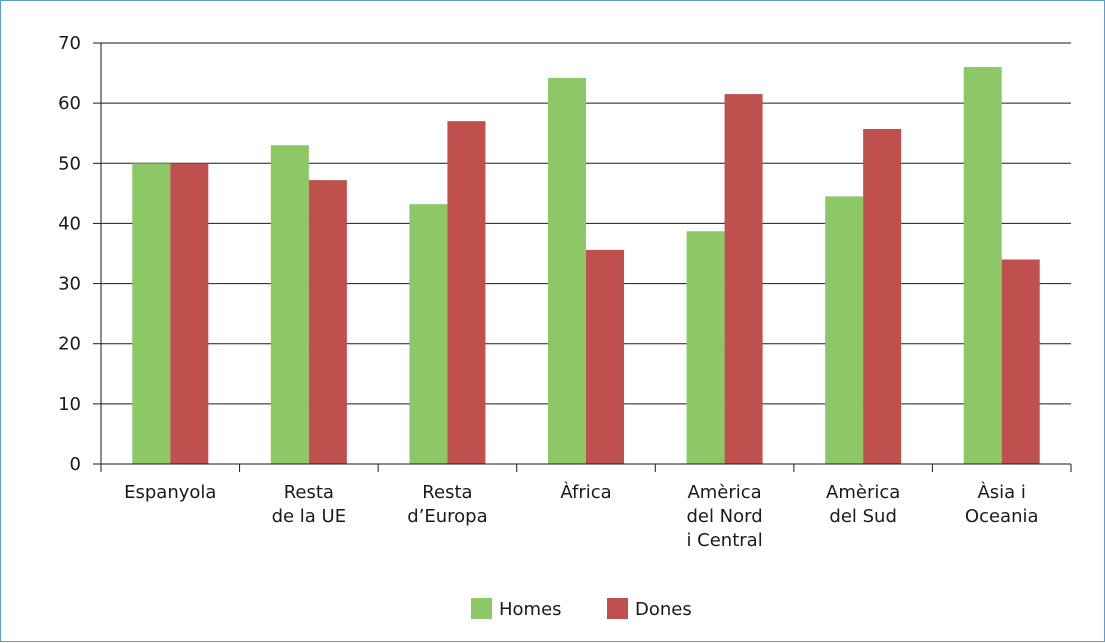  What do you see at coordinates (69, 163) in the screenshot?
I see `y-tick-label: 50` at bounding box center [69, 163].